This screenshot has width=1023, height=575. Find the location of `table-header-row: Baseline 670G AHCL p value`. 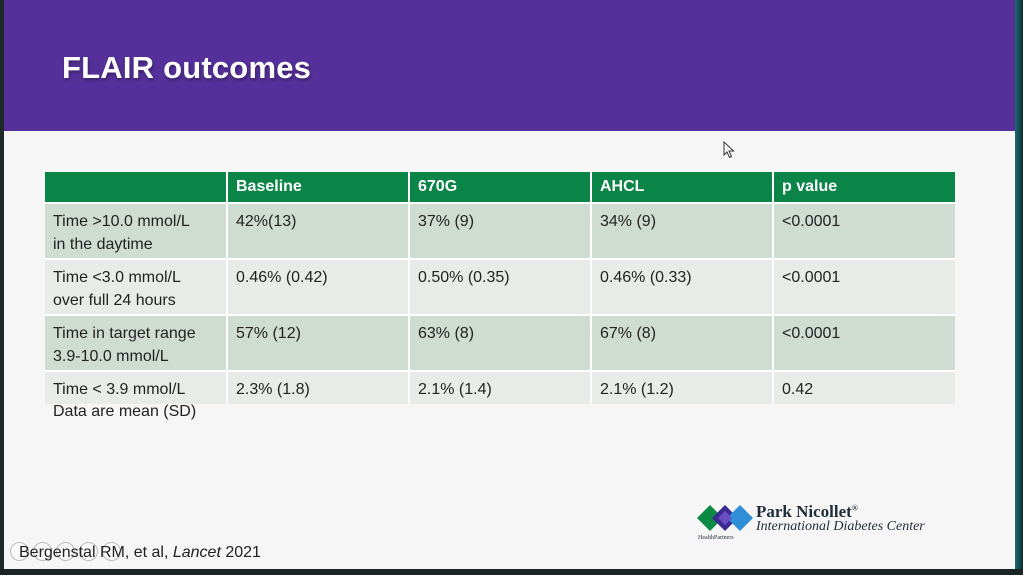

table-header-row: Baseline 670G AHCL p value is located at coordinates (500, 187).